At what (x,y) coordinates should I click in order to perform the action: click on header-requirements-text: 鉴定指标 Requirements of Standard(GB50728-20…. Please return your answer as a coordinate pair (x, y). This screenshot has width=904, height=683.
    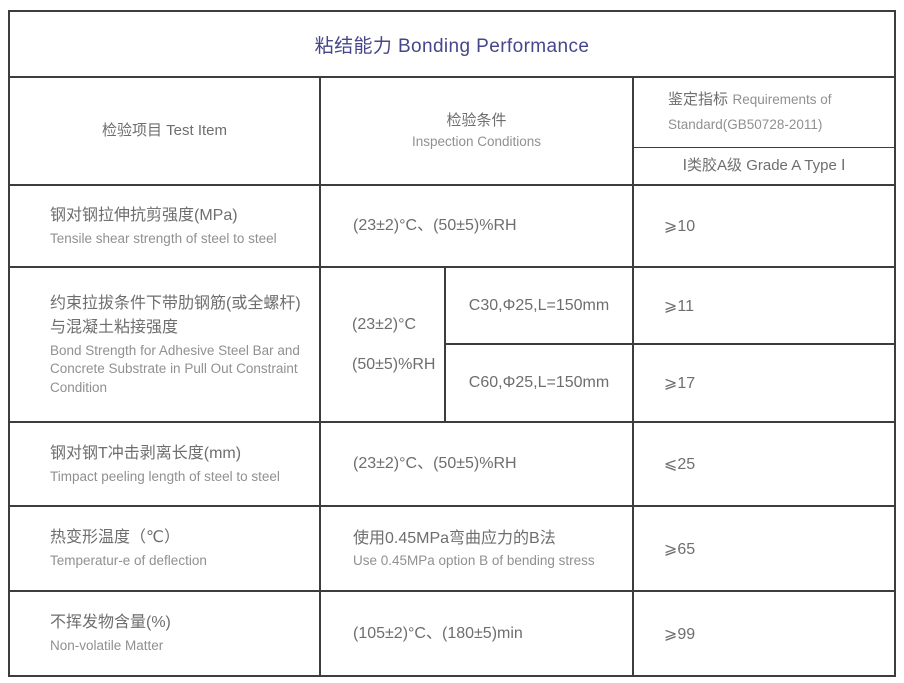
    Looking at the image, I should click on (772, 113).